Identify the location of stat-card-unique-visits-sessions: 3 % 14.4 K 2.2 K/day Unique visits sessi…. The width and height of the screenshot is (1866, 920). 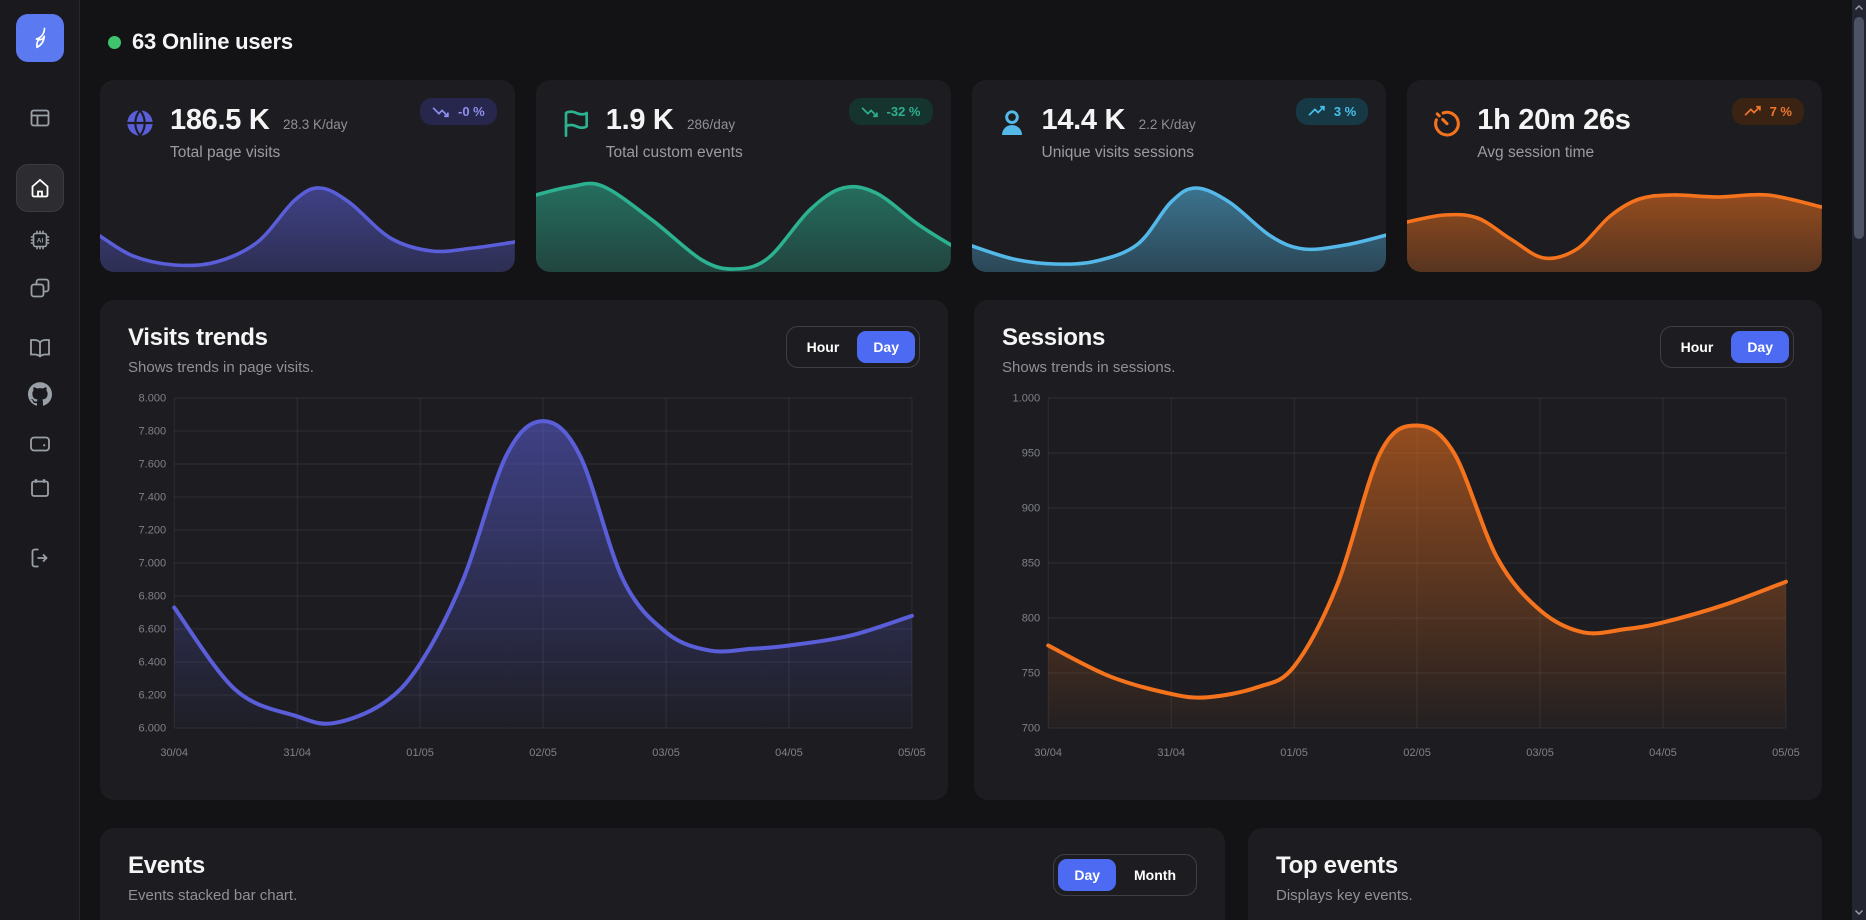
(1179, 176).